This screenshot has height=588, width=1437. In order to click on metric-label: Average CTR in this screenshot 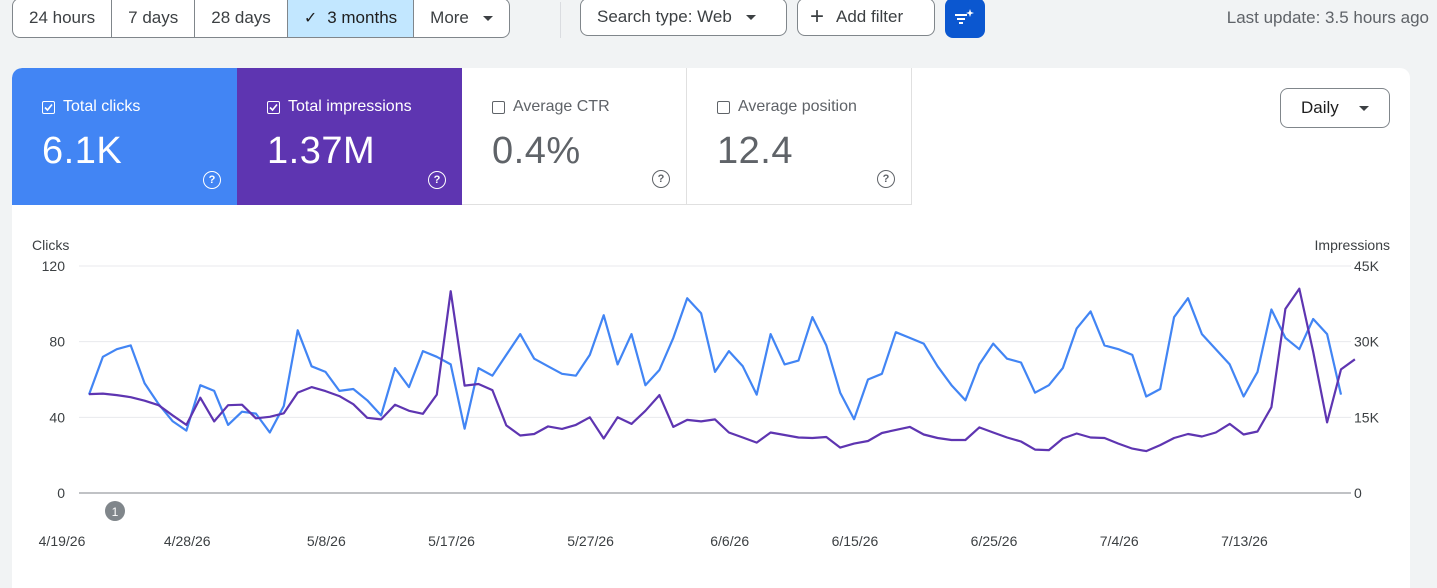, I will do `click(561, 106)`.